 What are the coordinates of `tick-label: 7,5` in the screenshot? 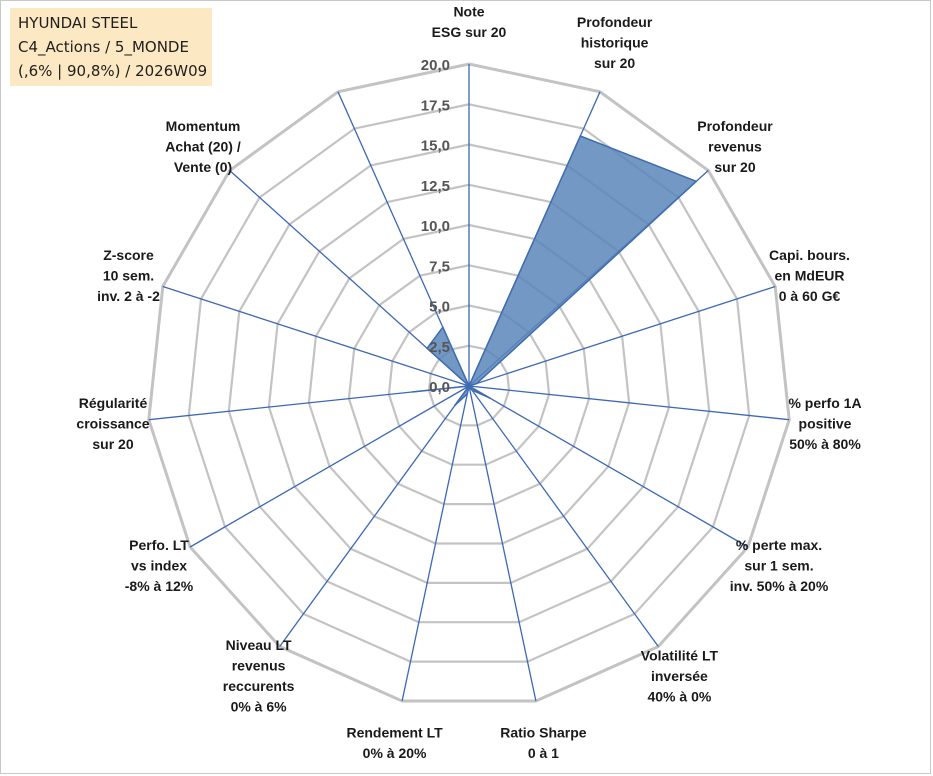 It's located at (439, 266).